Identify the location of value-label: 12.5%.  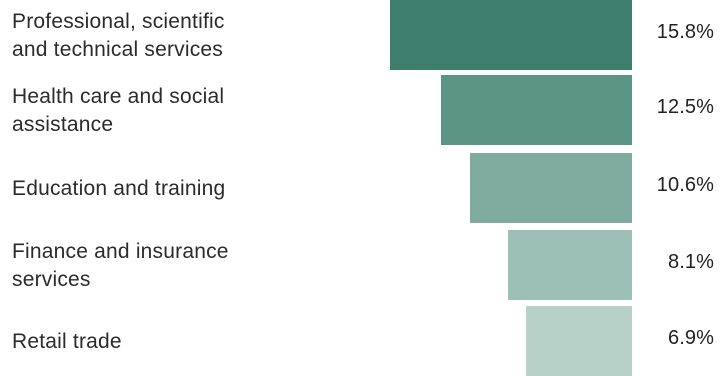
(685, 107).